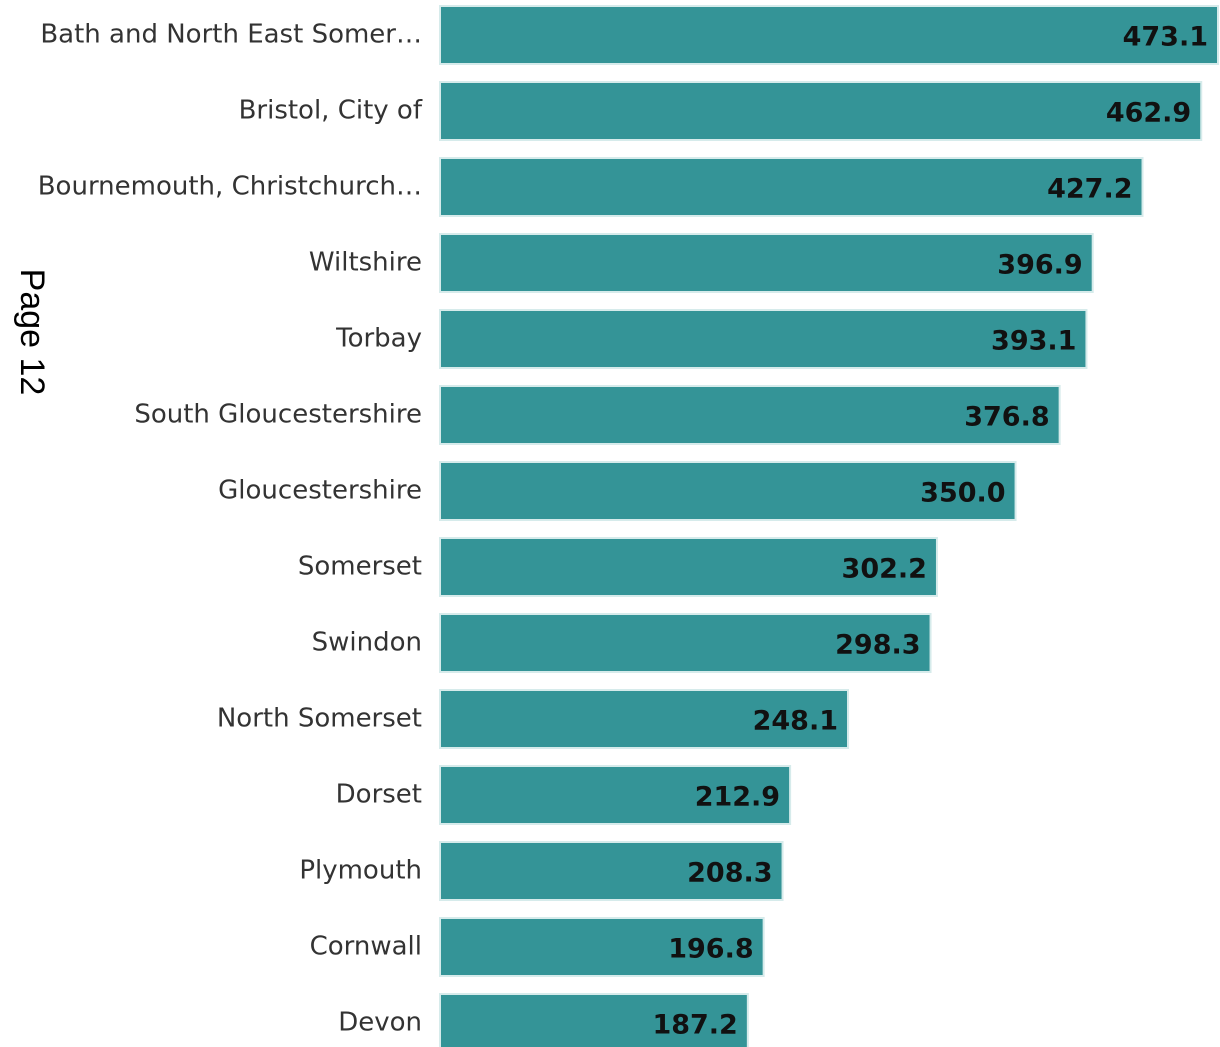 This screenshot has height=1047, width=1220. Describe the element at coordinates (737, 797) in the screenshot. I see `value-label: 212.9` at that location.